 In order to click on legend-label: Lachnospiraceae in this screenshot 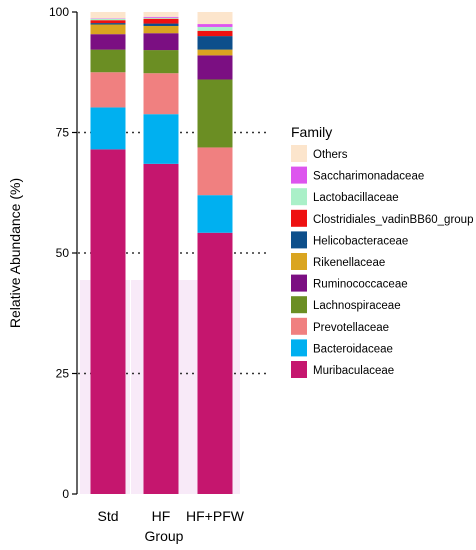, I will do `click(357, 306)`.